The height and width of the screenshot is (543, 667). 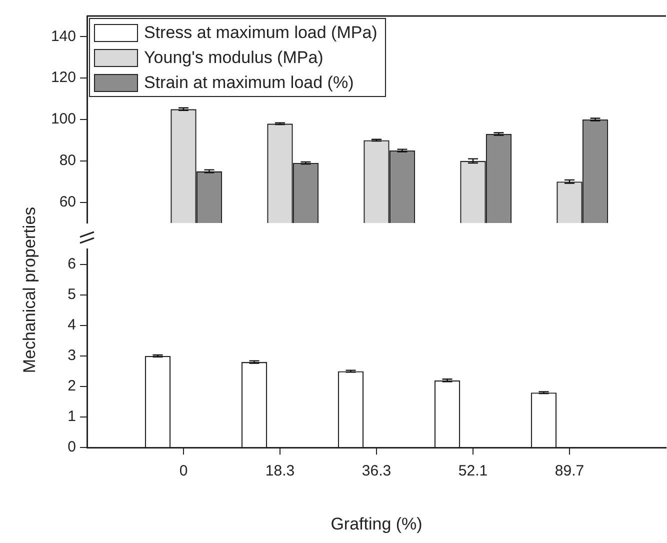 What do you see at coordinates (72, 263) in the screenshot?
I see `y-tick-label: 6` at bounding box center [72, 263].